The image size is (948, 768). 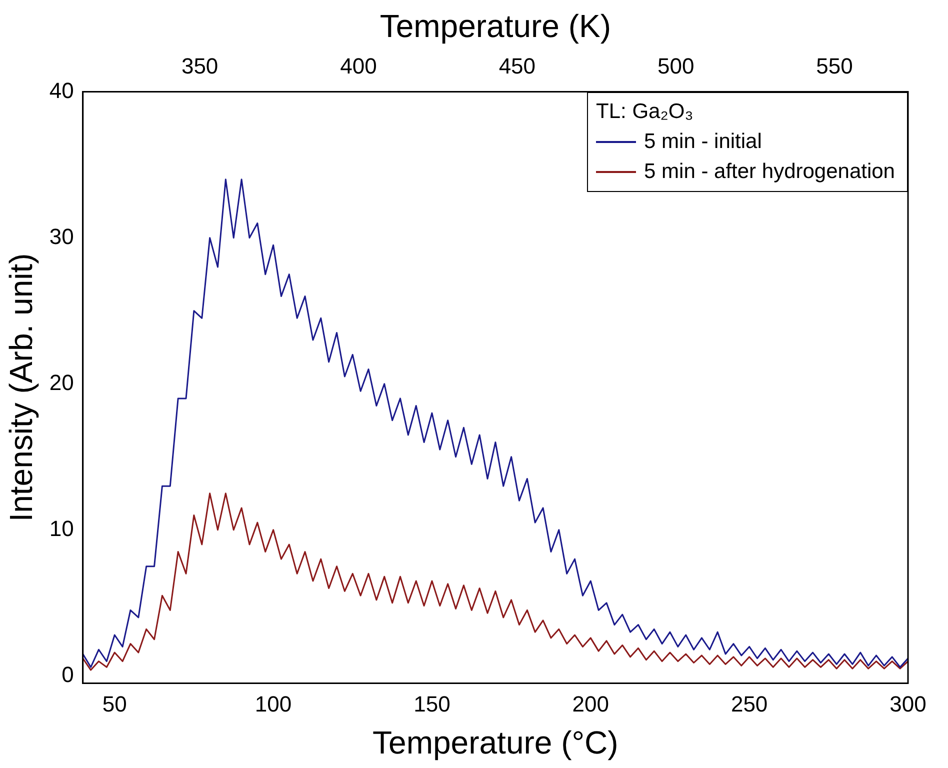 I want to click on x2-tick-label: 400, so click(x=358, y=66).